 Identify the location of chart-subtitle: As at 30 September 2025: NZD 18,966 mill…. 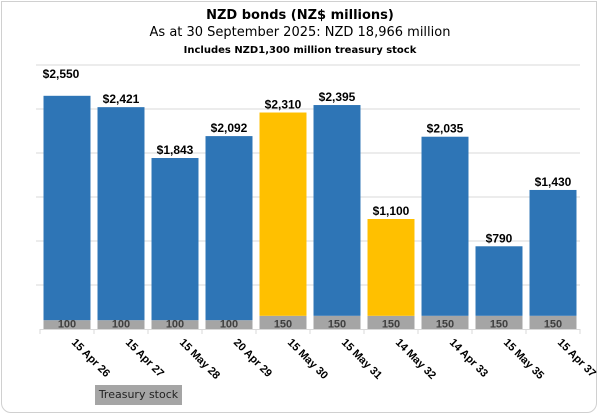
(300, 32).